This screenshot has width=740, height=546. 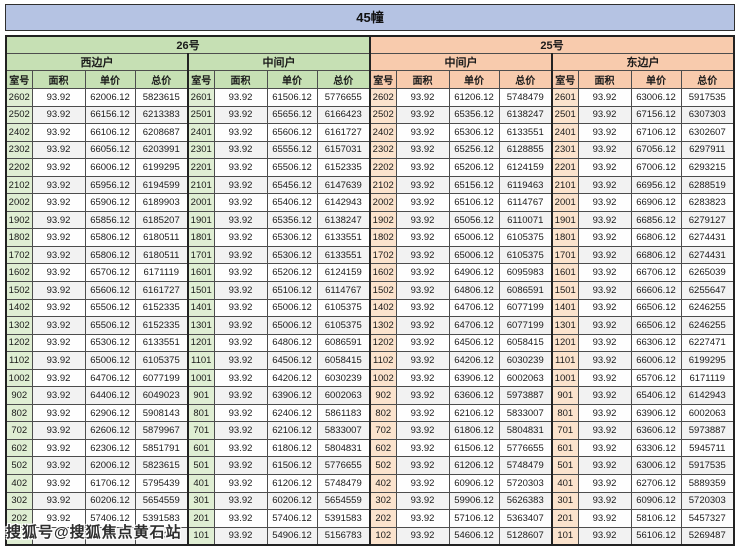 What do you see at coordinates (461, 62) in the screenshot?
I see `unit-middle-25-header: 中间户` at bounding box center [461, 62].